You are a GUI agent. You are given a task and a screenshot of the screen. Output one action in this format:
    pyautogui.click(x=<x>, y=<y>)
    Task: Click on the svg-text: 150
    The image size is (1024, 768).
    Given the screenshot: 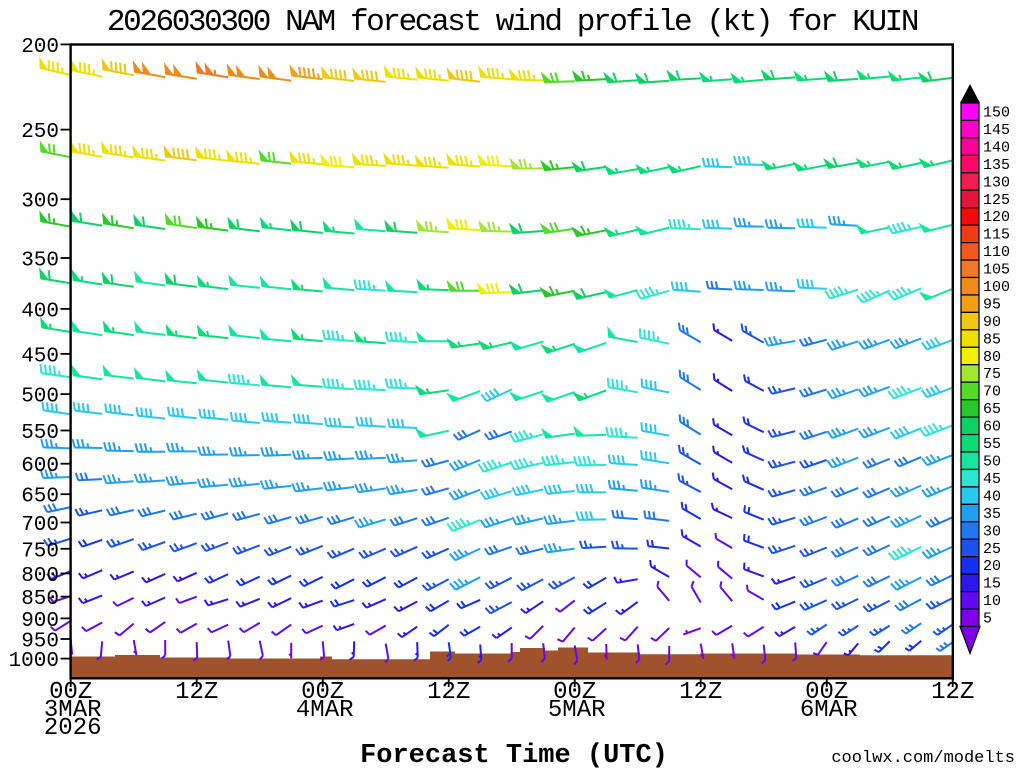 What is the action you would take?
    pyautogui.click(x=996, y=113)
    